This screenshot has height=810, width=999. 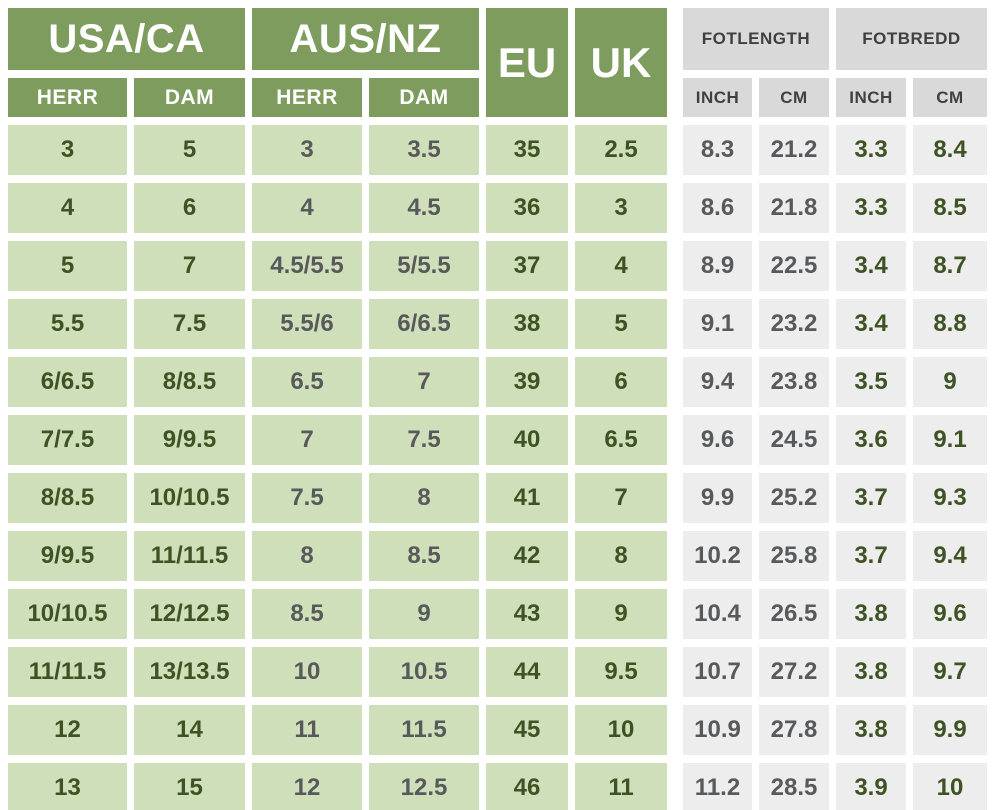 I want to click on cell-uk: 6, so click(x=621, y=382).